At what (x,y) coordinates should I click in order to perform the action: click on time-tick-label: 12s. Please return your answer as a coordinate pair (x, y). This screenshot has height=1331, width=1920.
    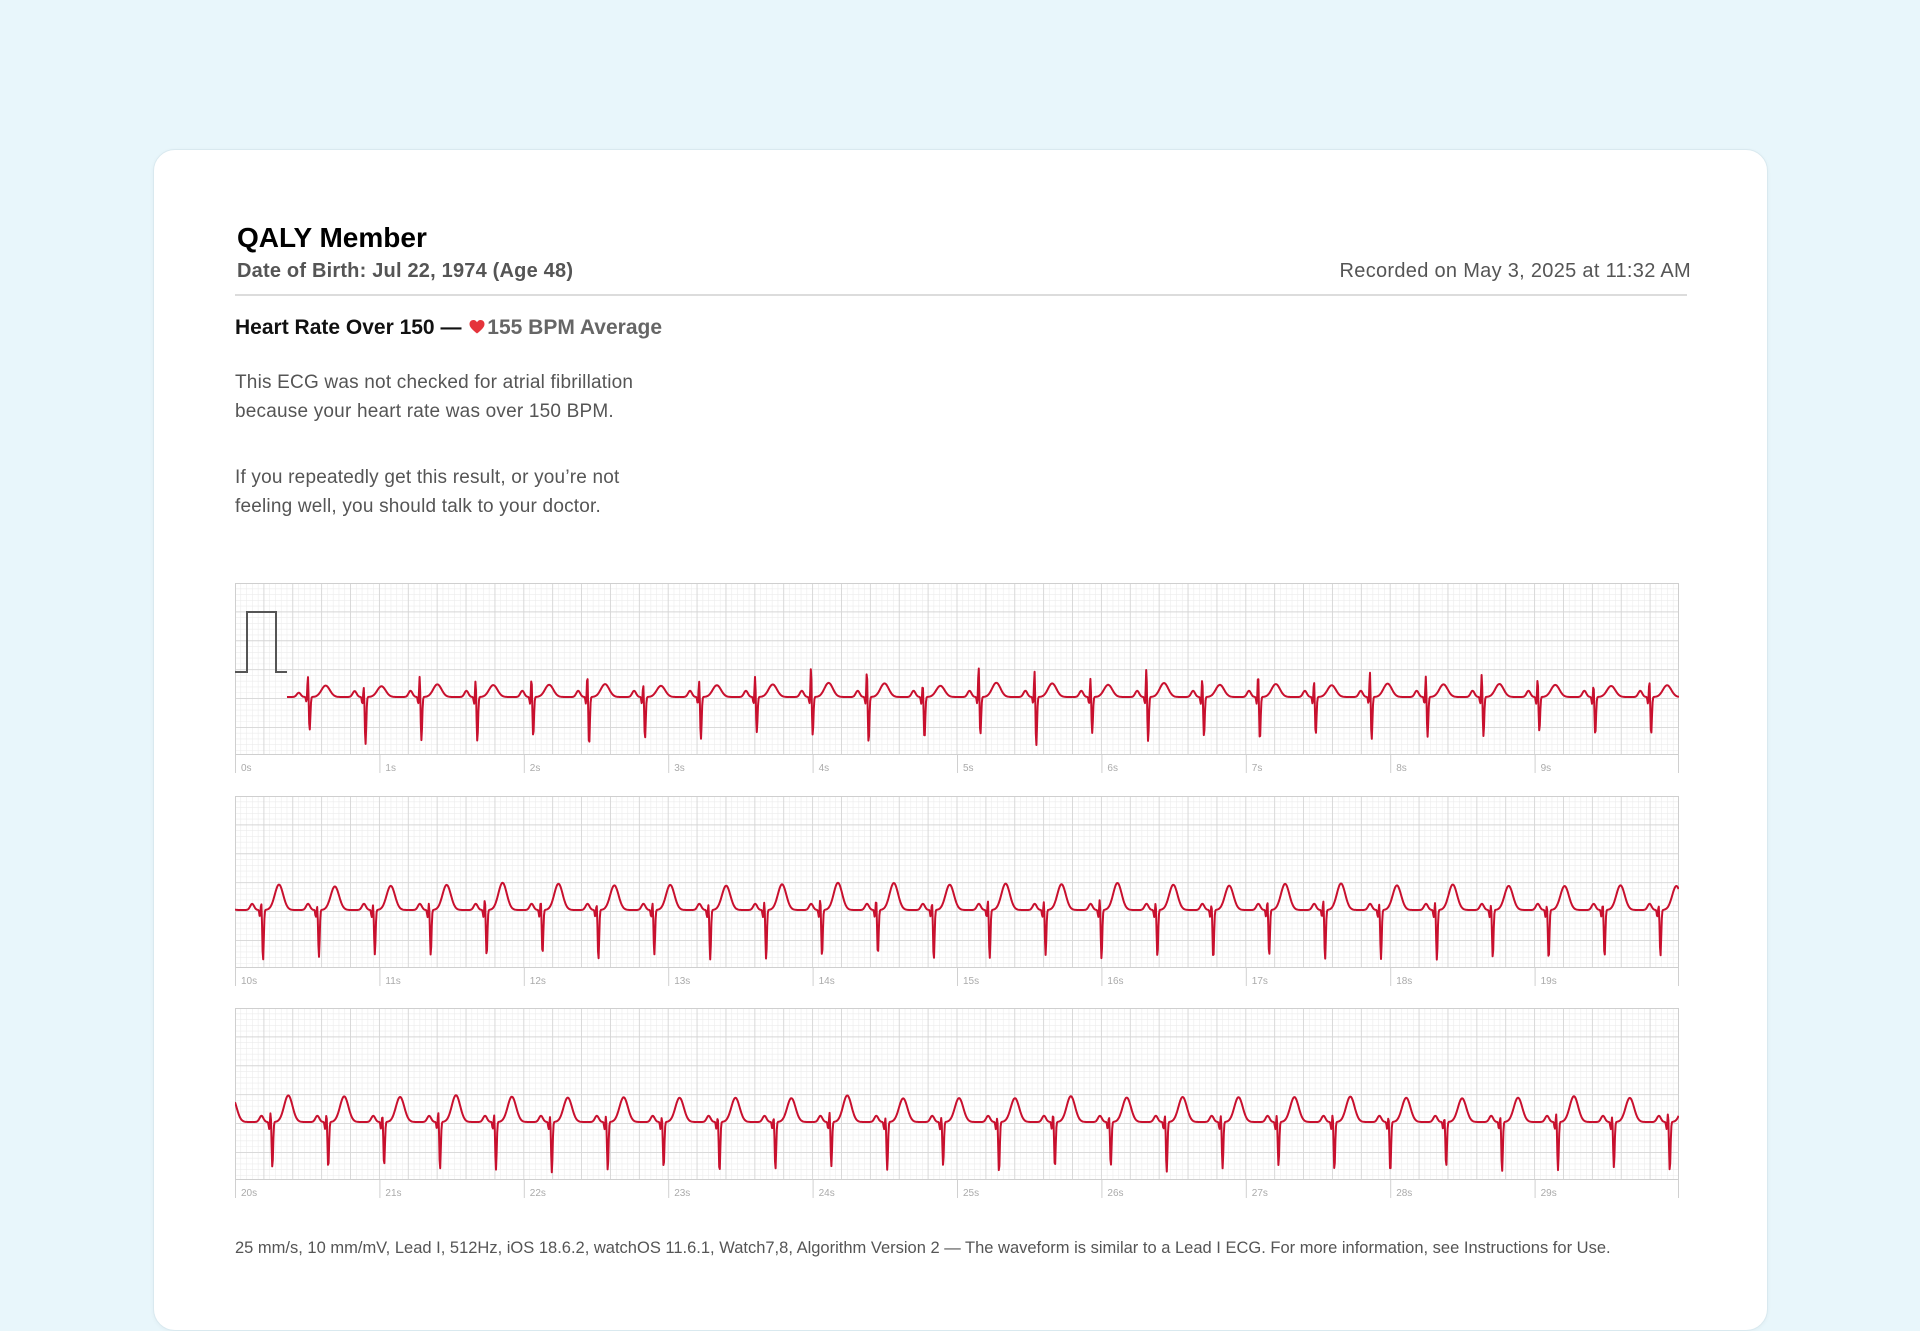
    Looking at the image, I should click on (538, 981).